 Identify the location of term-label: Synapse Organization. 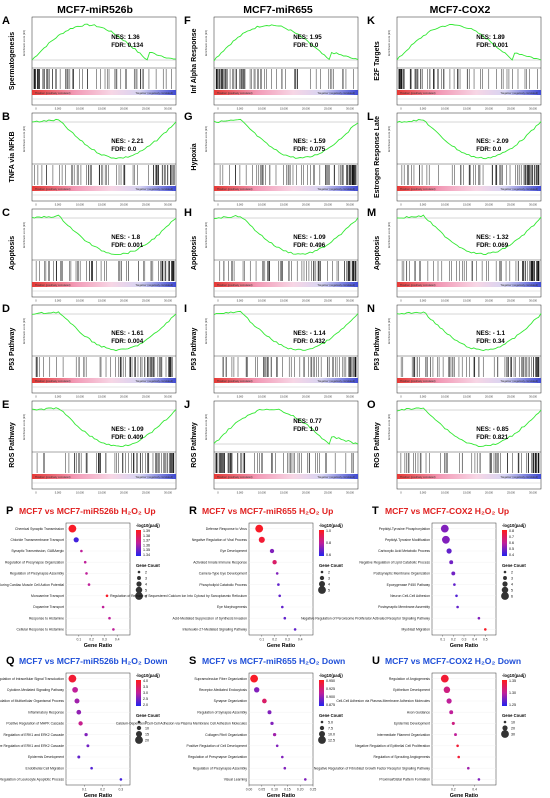
(230, 701).